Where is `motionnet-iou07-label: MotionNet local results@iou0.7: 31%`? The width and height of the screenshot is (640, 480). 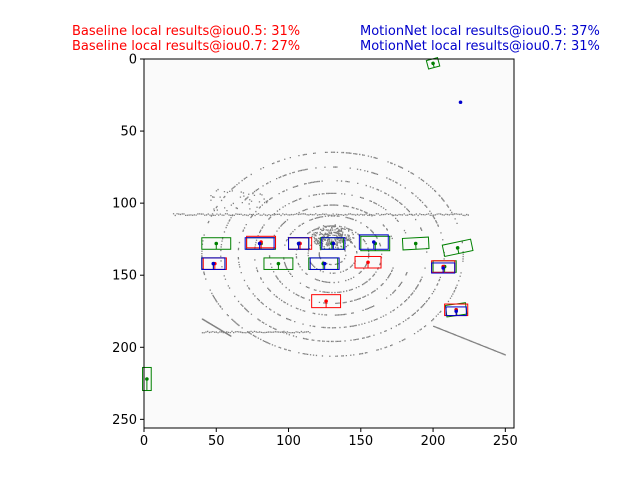 motionnet-iou07-label: MotionNet local results@iou0.7: 31% is located at coordinates (480, 46).